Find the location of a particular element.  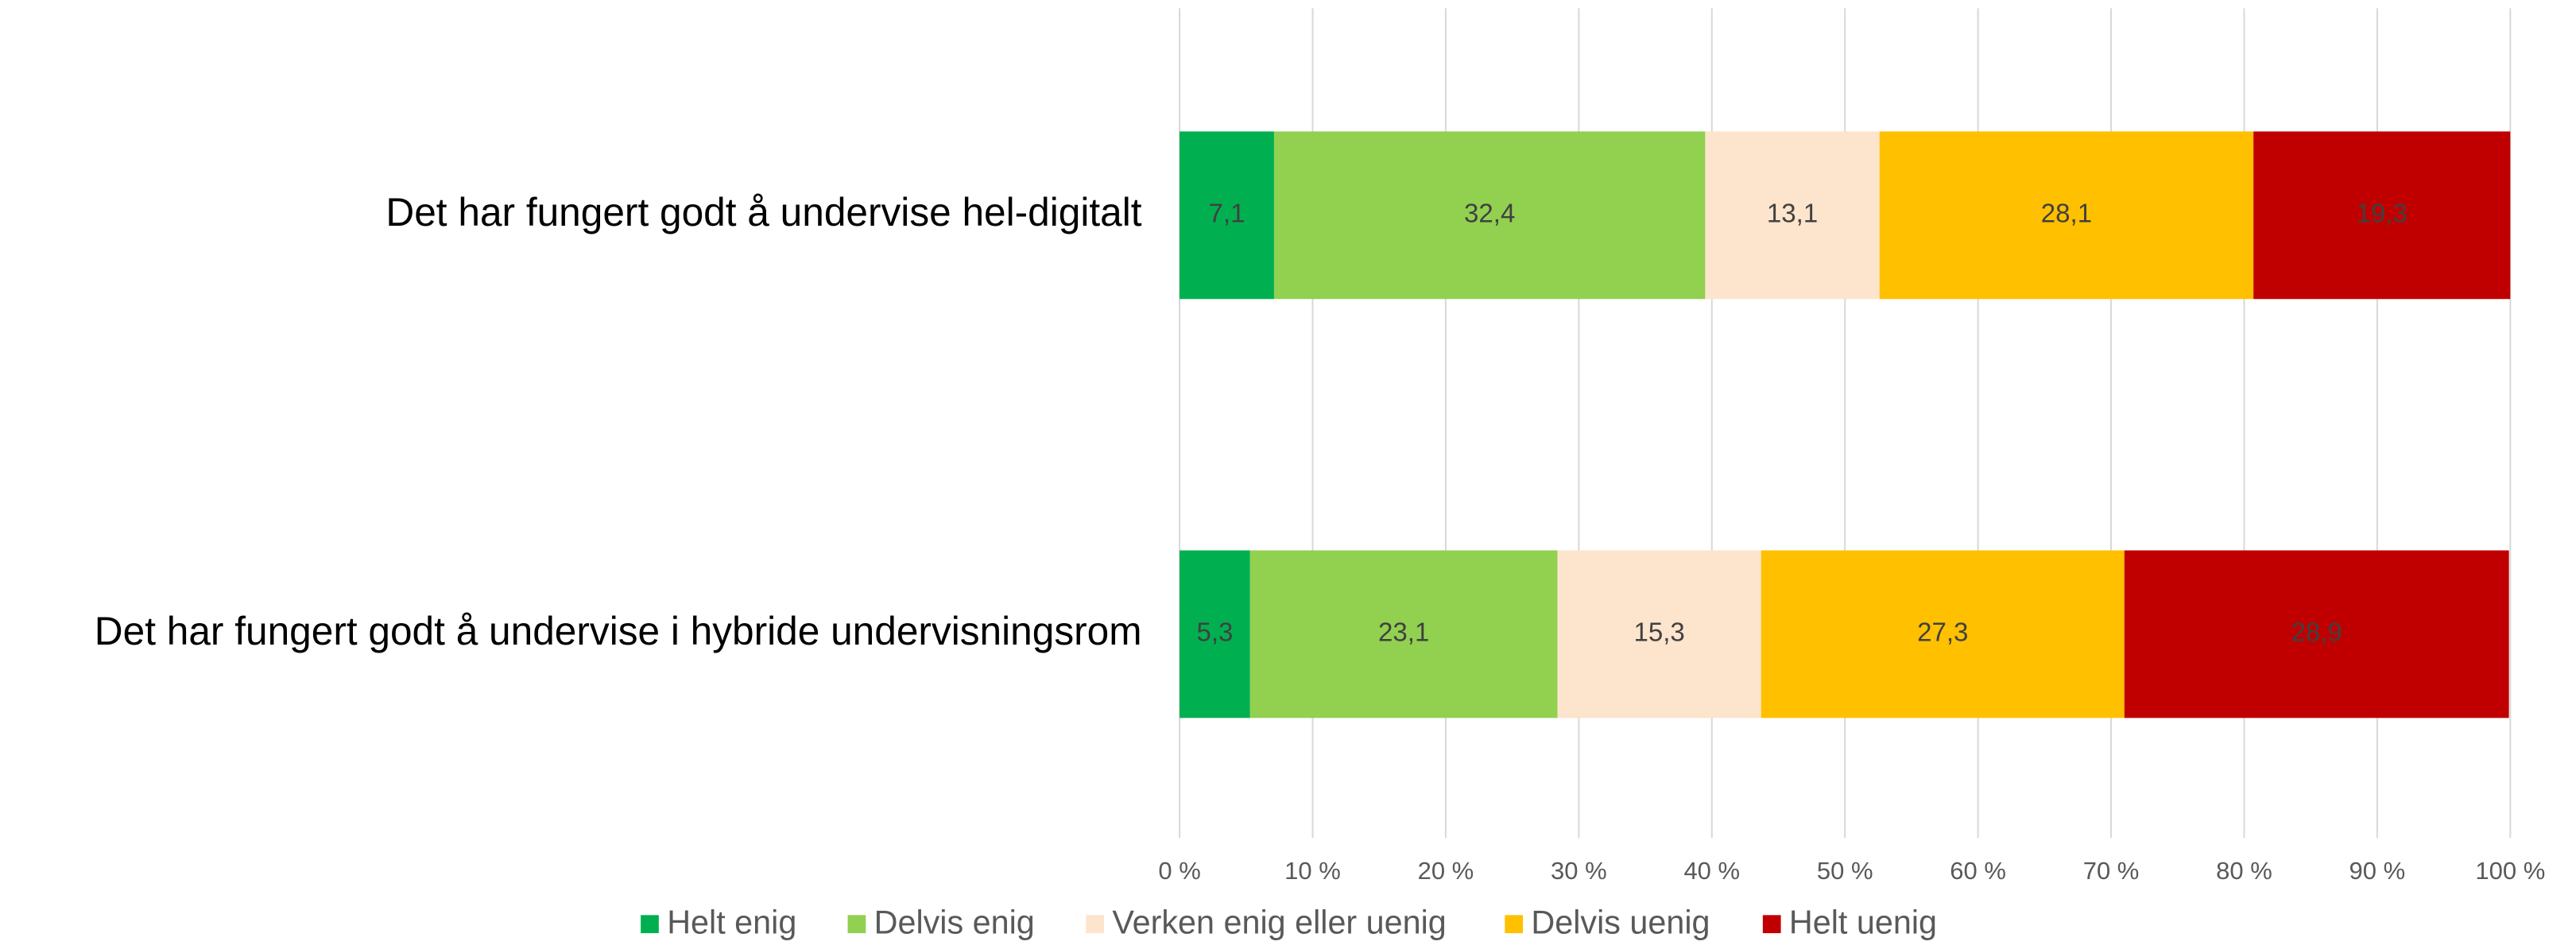

value-label: 5,3 is located at coordinates (1214, 633).